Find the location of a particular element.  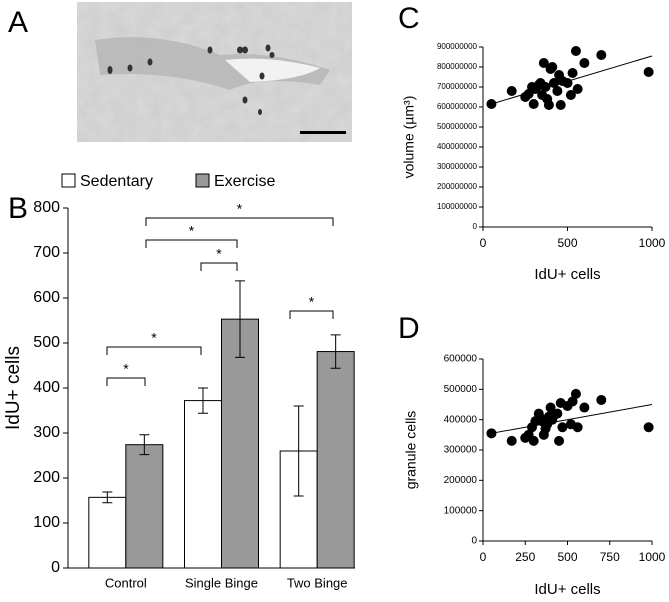

panel-label: C is located at coordinates (409, 18).